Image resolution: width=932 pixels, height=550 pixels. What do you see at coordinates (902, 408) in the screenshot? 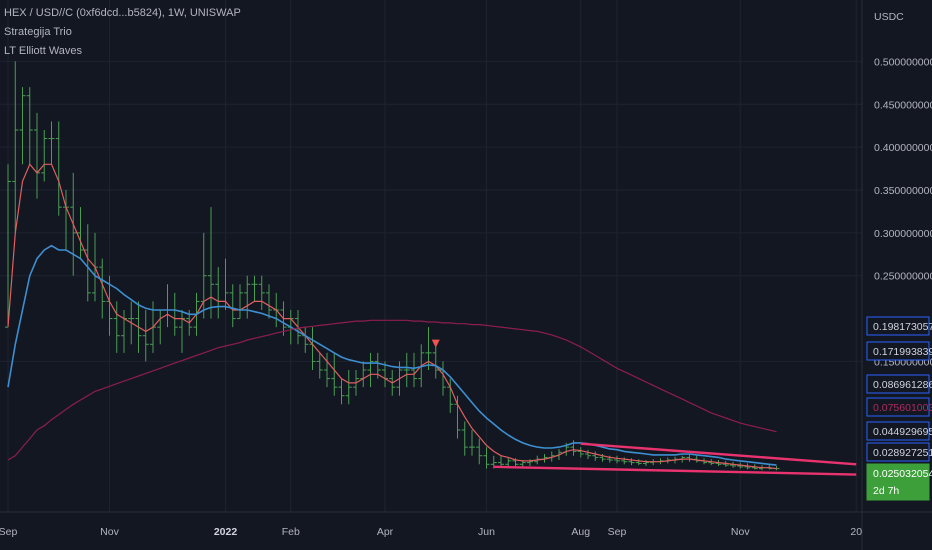
I see `svg-text: 0.0756010031` at bounding box center [902, 408].